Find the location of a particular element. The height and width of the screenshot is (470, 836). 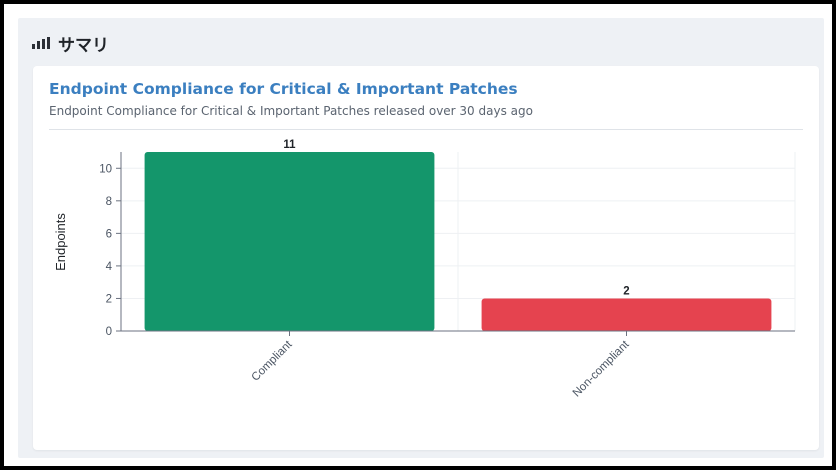

x-tick-label: Compliant is located at coordinates (273, 361).